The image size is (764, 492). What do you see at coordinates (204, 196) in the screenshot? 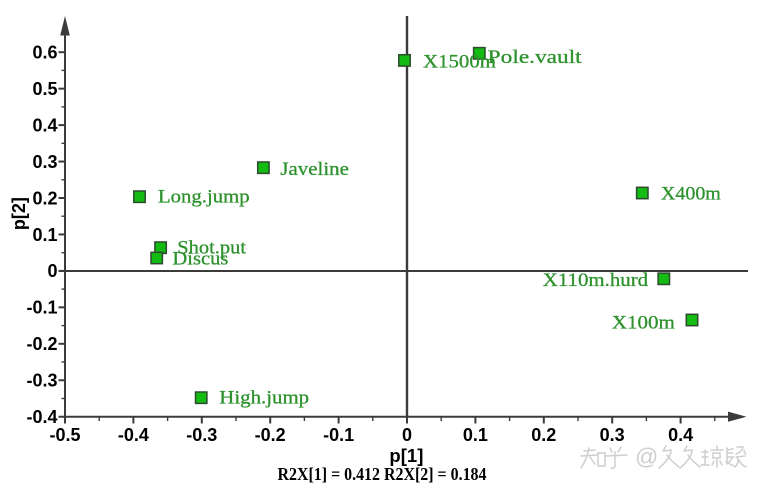
I see `svg-text: Long.jump` at bounding box center [204, 196].